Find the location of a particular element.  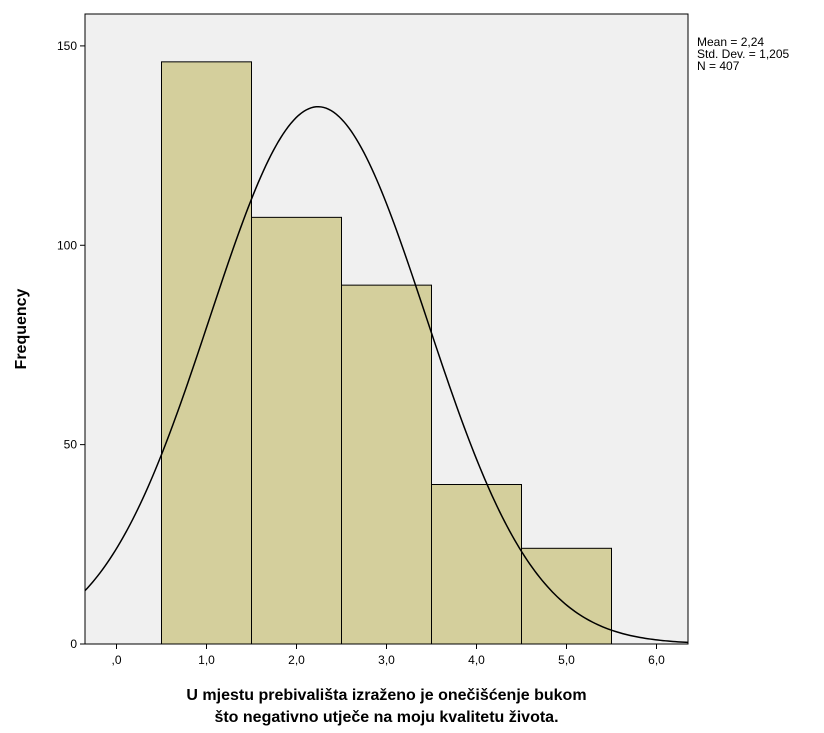

y-tick-label-2: 100 is located at coordinates (67, 245).